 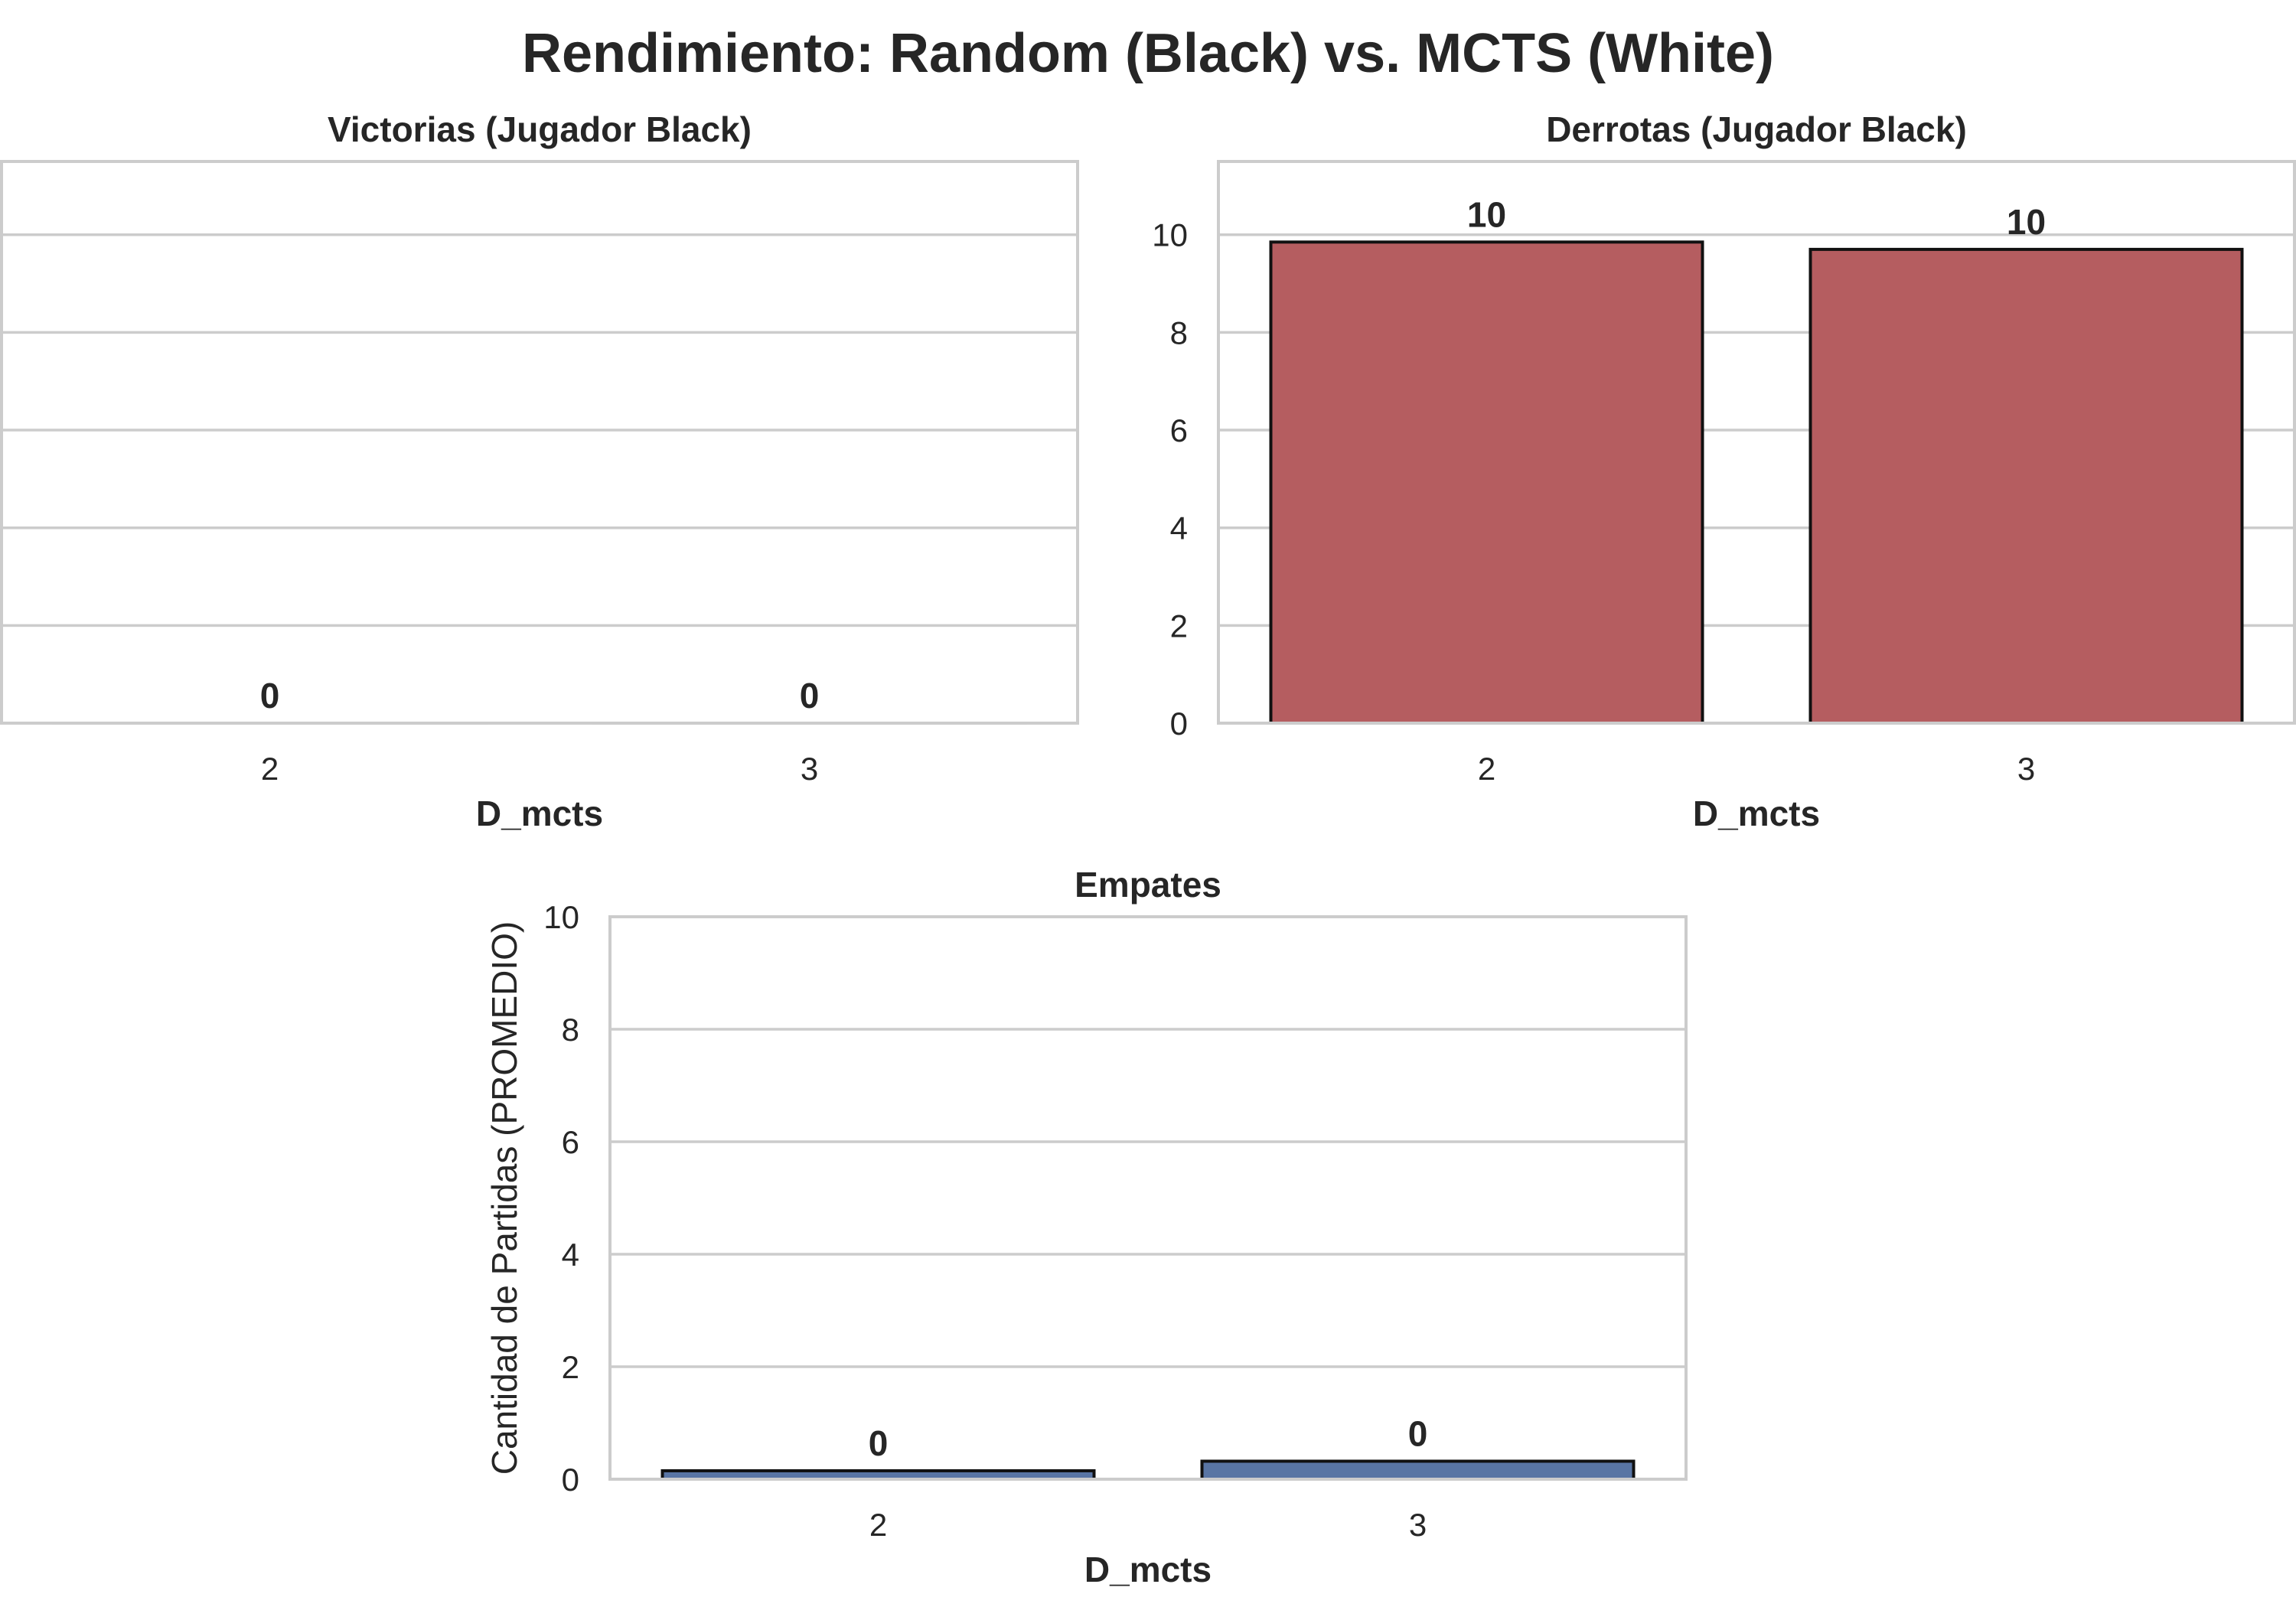 What do you see at coordinates (1486, 769) in the screenshot?
I see `xtick-label-losses-2: 2` at bounding box center [1486, 769].